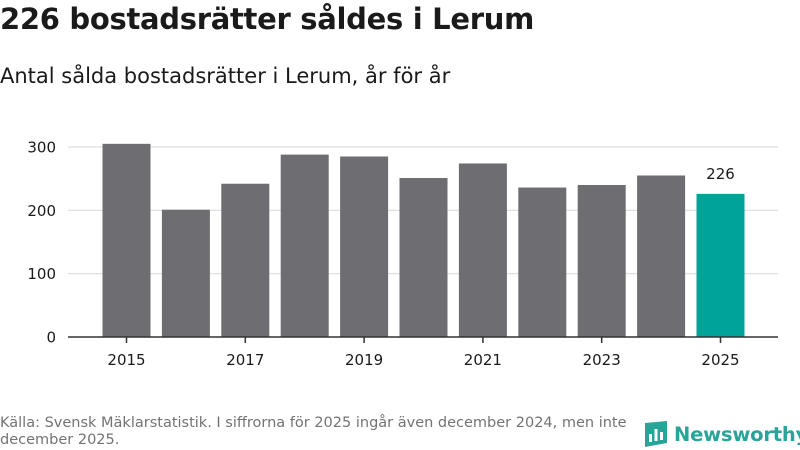 Image resolution: width=800 pixels, height=450 pixels. Describe the element at coordinates (41, 148) in the screenshot. I see `y-tick-label-300: 300` at that location.